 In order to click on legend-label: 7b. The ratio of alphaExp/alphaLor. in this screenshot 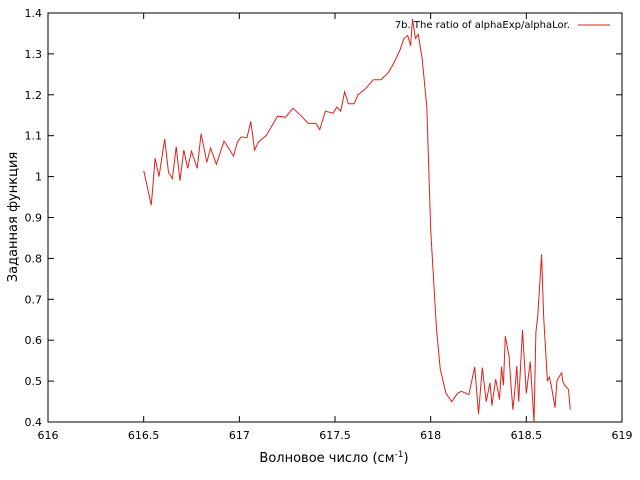, I will do `click(482, 25)`.